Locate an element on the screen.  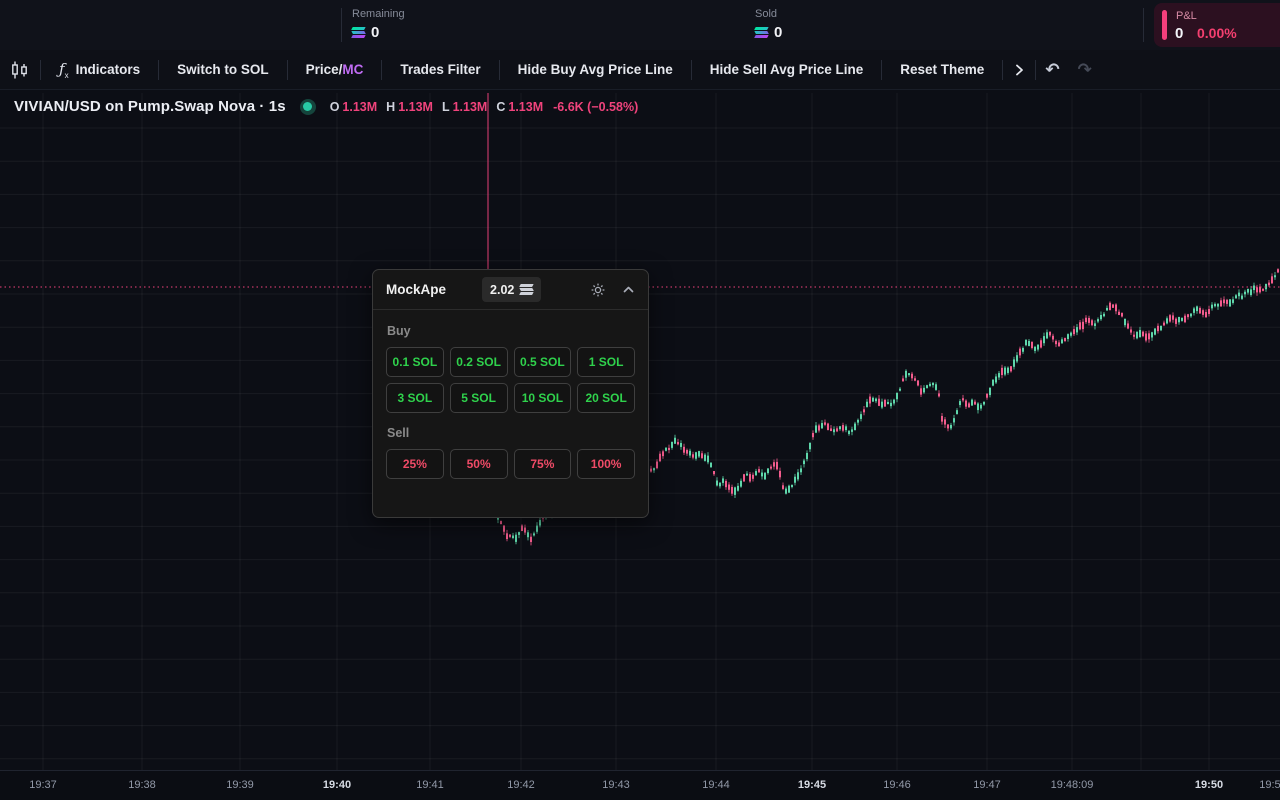
sell-100pct-button: 100% is located at coordinates (606, 464).